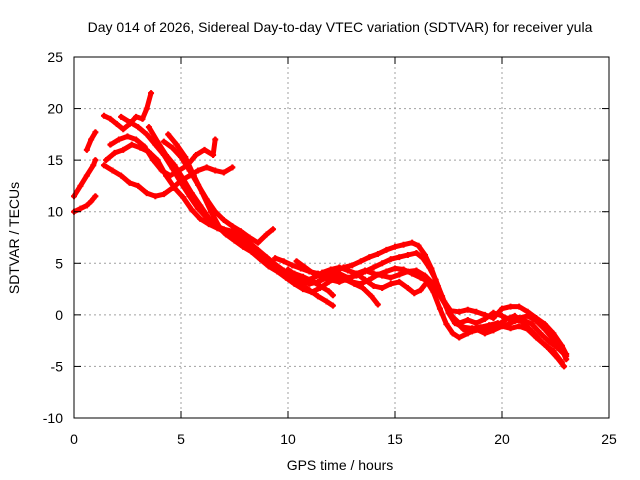 The width and height of the screenshot is (640, 480). Describe the element at coordinates (502, 439) in the screenshot. I see `x-tick-label: 20` at that location.